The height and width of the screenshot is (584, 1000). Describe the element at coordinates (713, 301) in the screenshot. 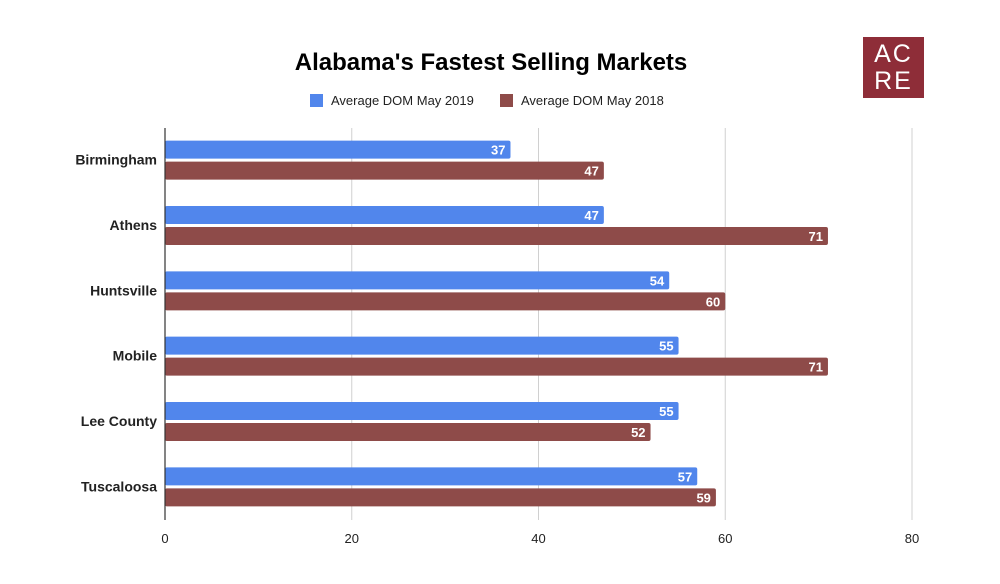

I see `data-label: 60` at that location.